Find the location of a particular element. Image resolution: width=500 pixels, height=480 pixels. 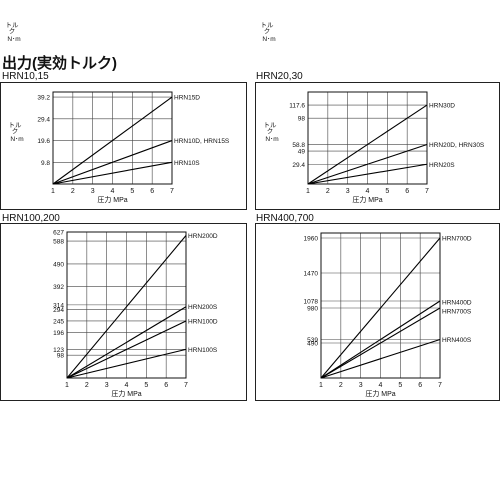

chart-2-x-axis-label: 圧力 MPa is located at coordinates (367, 199).